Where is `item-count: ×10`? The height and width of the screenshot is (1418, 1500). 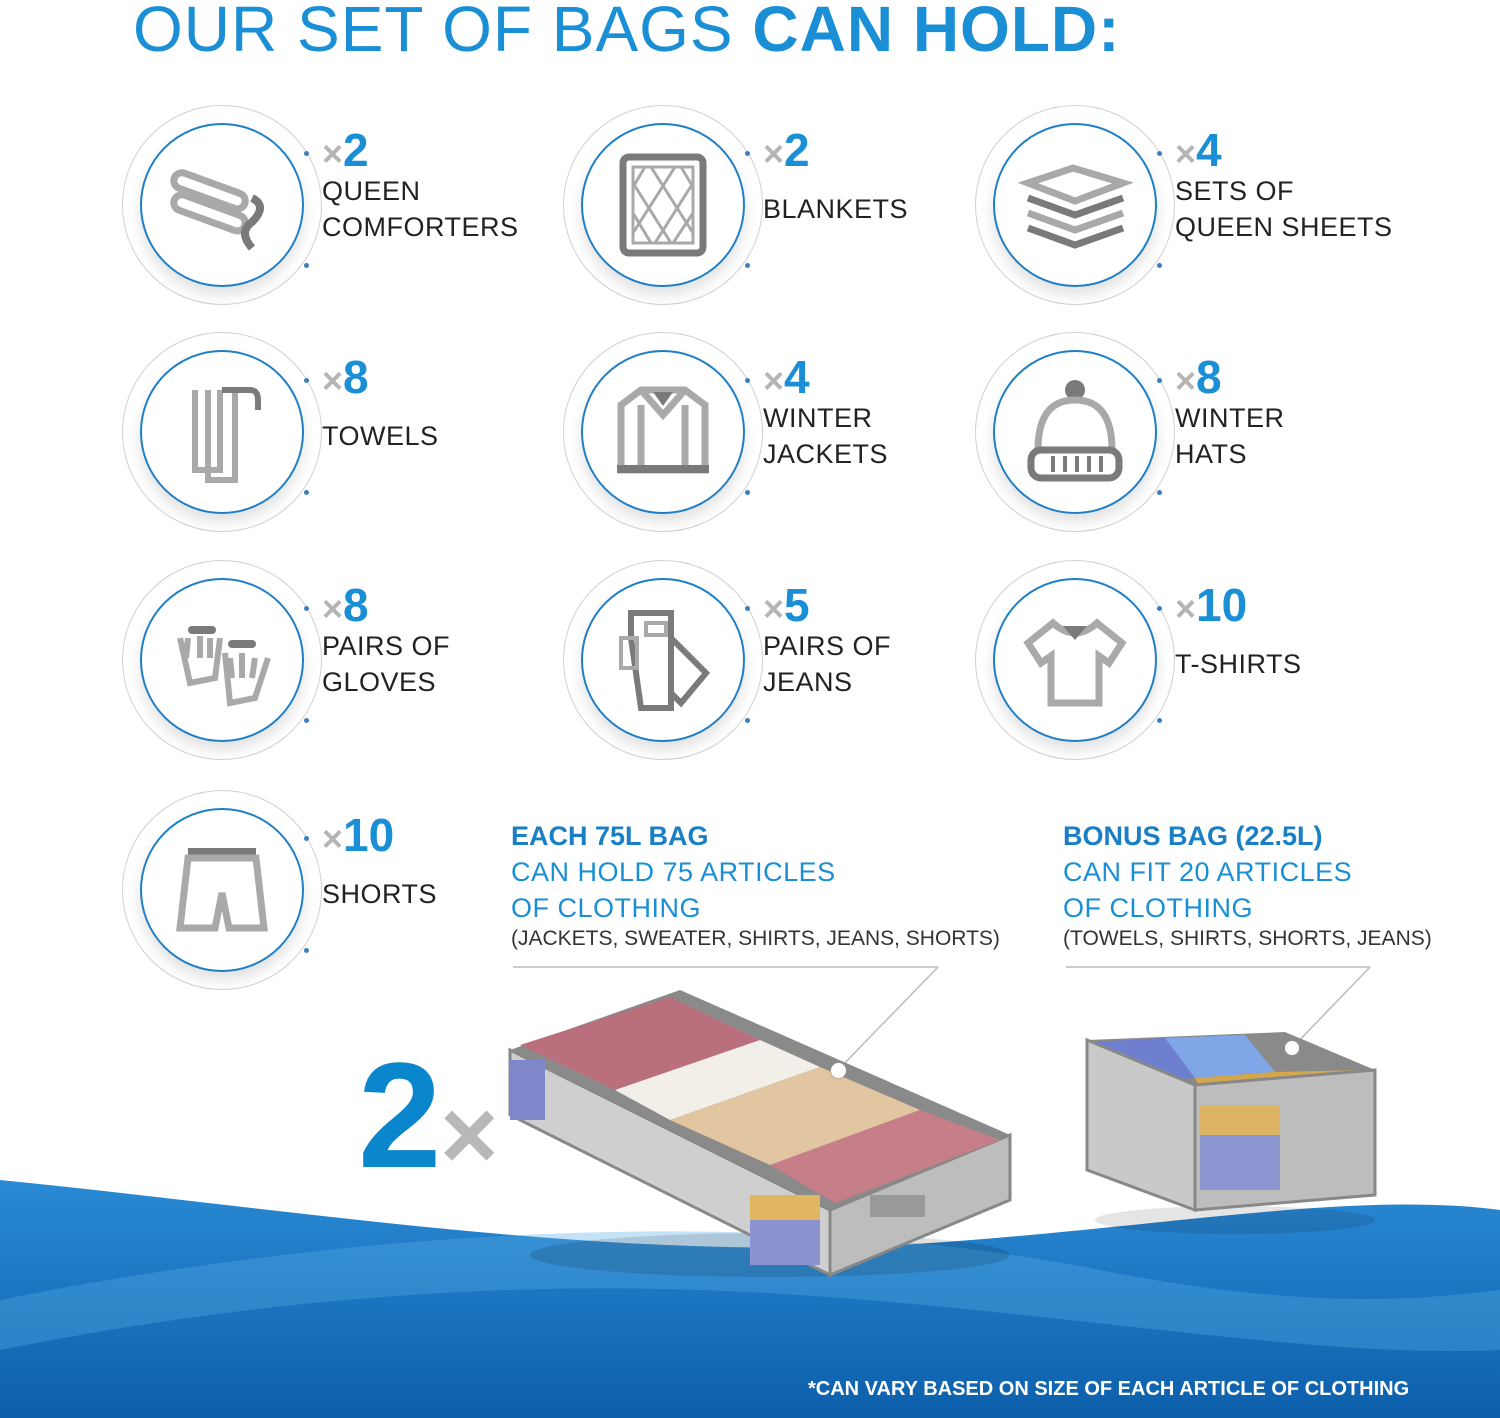
item-count: ×10 is located at coordinates (1211, 605).